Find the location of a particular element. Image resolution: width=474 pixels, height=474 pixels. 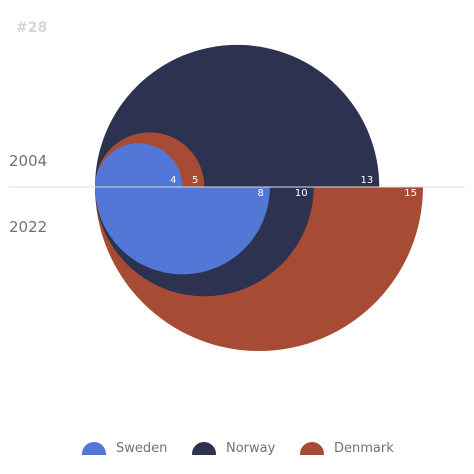

value-label-norway-2022: 10 is located at coordinates (301, 193).